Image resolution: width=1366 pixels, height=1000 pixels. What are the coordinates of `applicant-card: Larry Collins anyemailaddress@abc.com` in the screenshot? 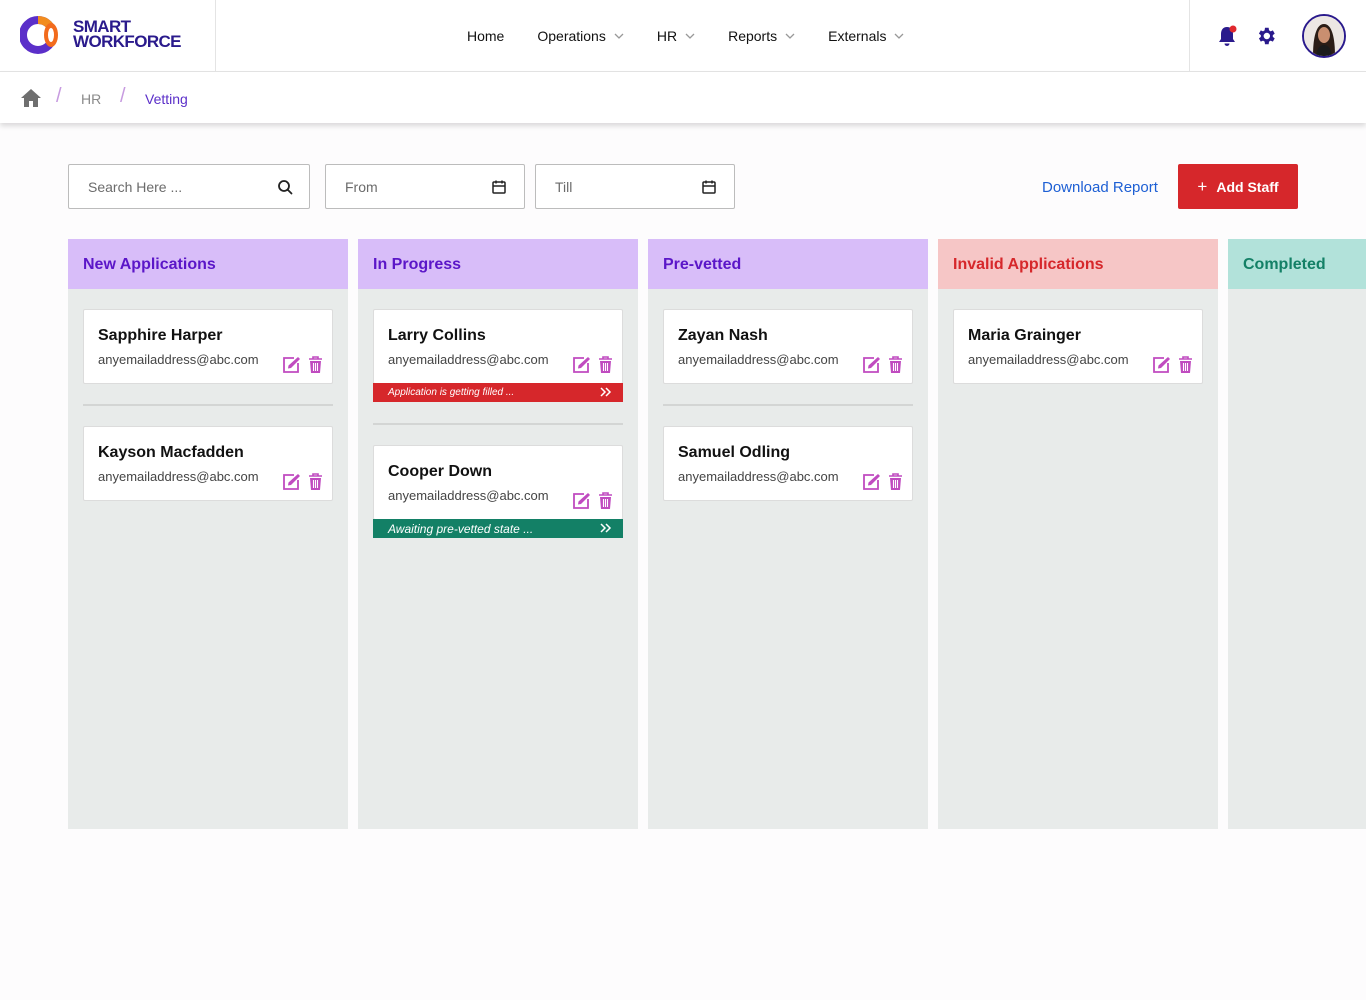 It's located at (498, 346).